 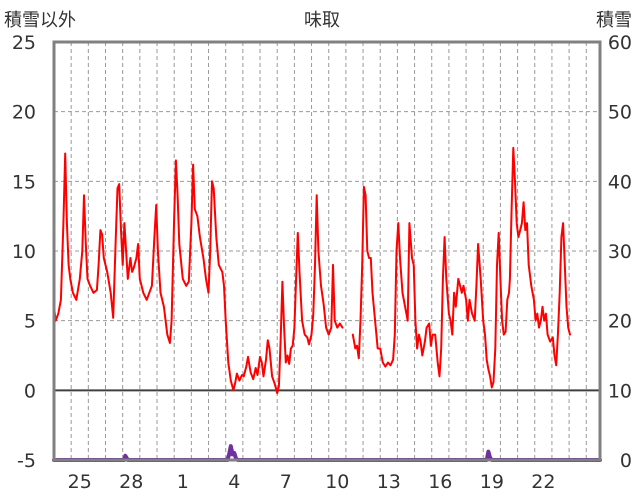 What do you see at coordinates (40, 20) in the screenshot?
I see `left-axis-title: 積雪以外` at bounding box center [40, 20].